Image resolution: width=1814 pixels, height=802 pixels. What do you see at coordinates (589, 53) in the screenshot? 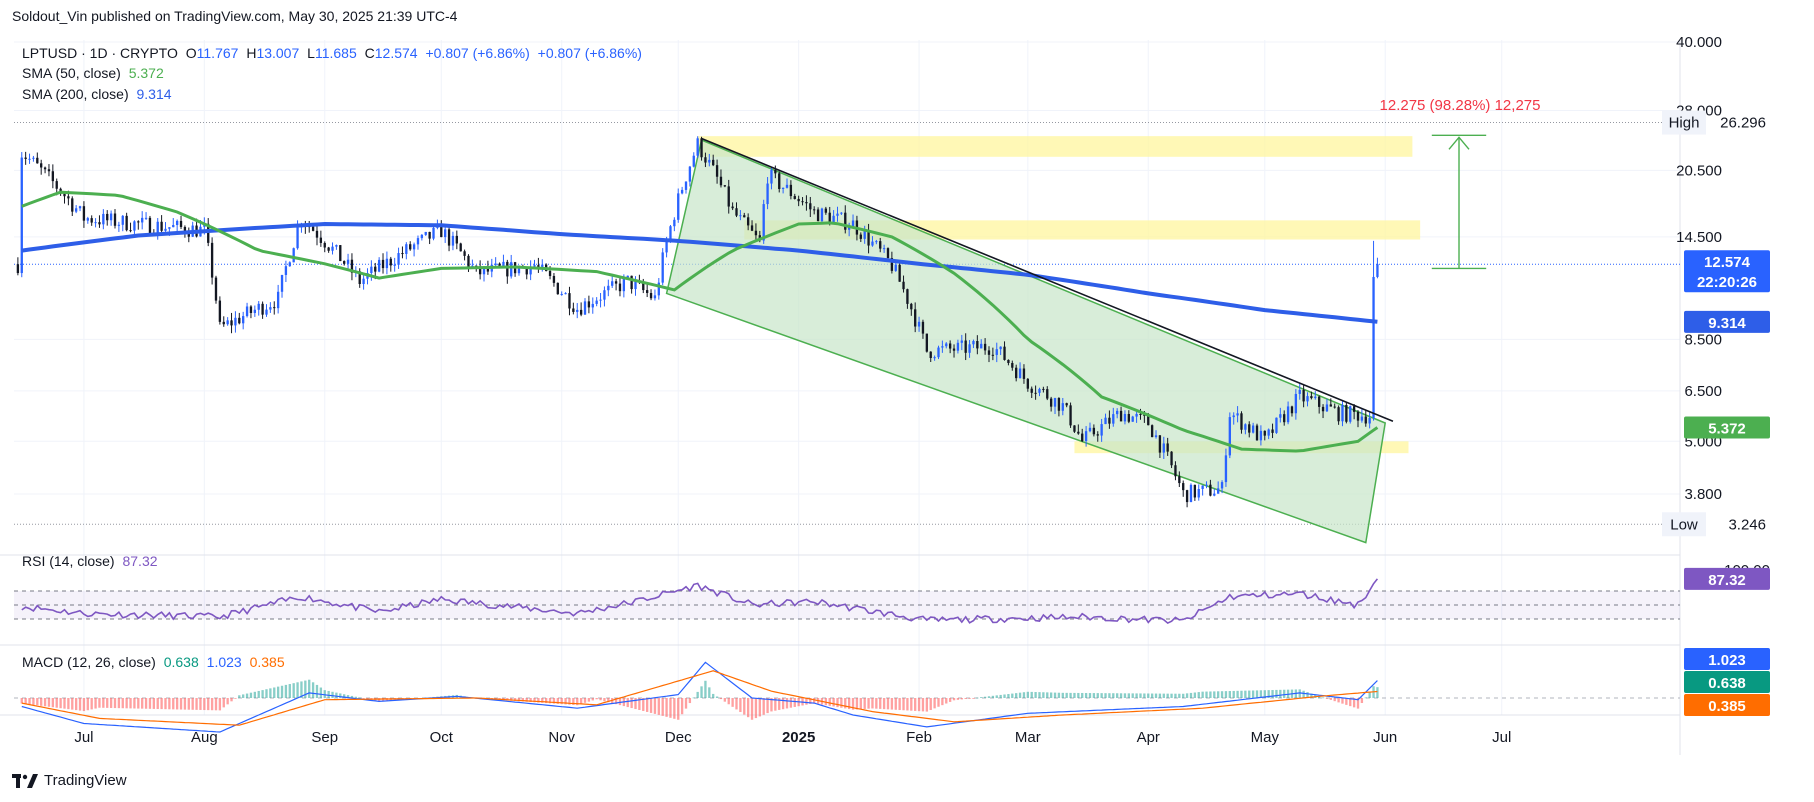
I see `legend-change-2: +0.807 (+6.86%)` at bounding box center [589, 53].